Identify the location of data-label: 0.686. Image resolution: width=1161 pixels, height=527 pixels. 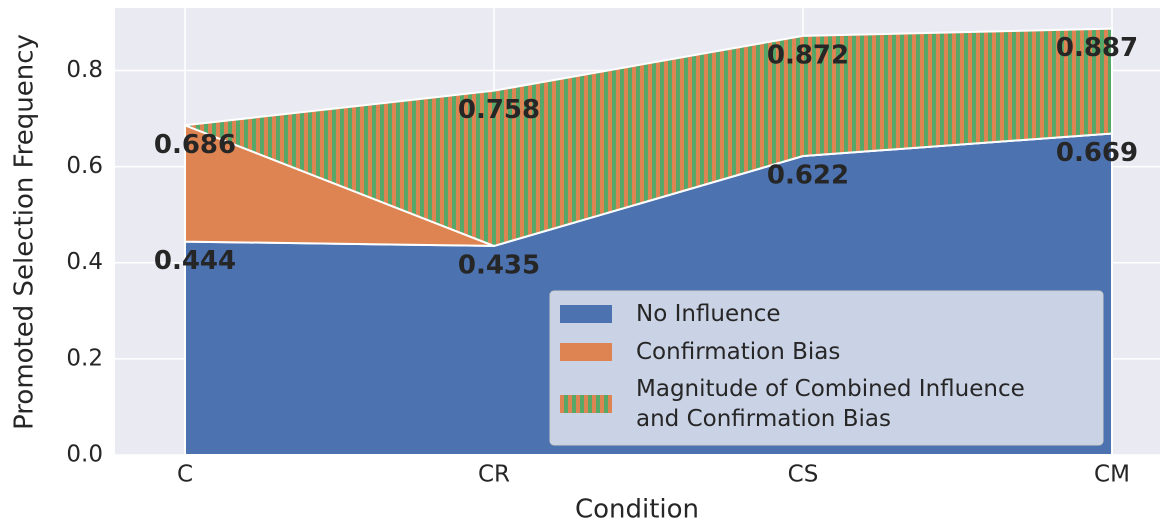
(195, 145).